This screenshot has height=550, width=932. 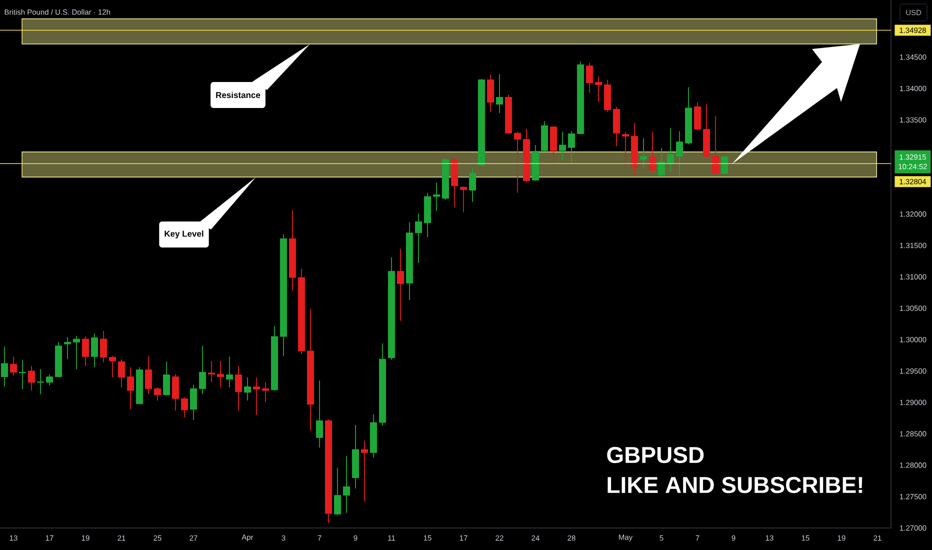 I want to click on annotation: Key Level, so click(x=184, y=234).